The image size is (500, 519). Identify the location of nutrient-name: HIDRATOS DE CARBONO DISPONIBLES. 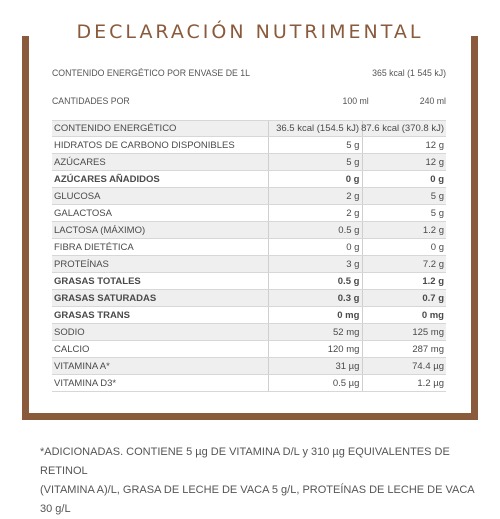
(144, 145).